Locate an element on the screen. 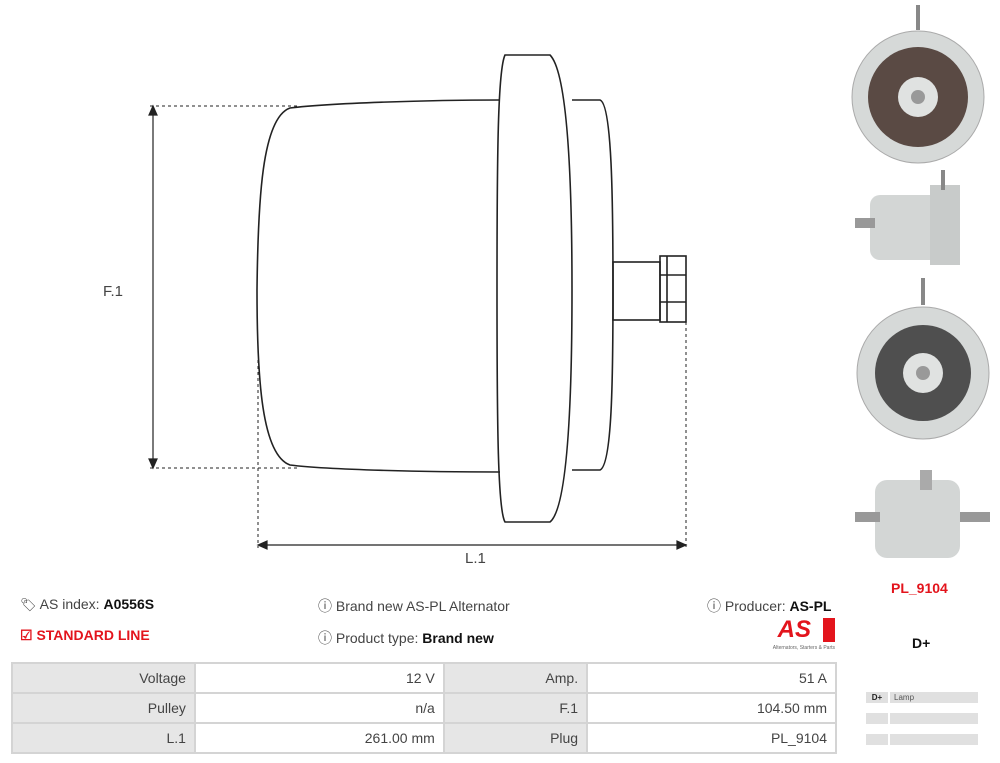 The height and width of the screenshot is (763, 1000). plug-terminal: D+ is located at coordinates (921, 643).